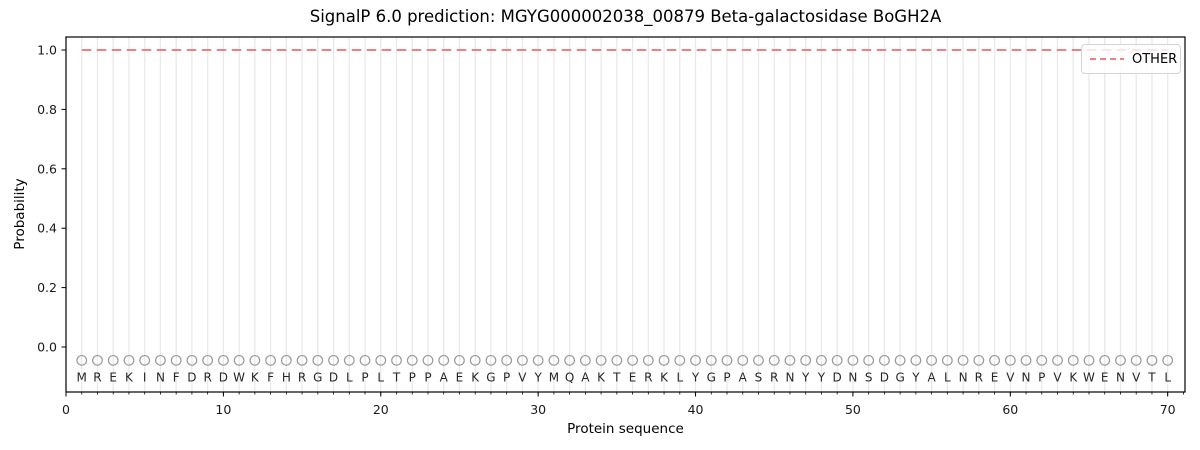 The height and width of the screenshot is (450, 1200). I want to click on legend-label: OTHER, so click(1155, 59).